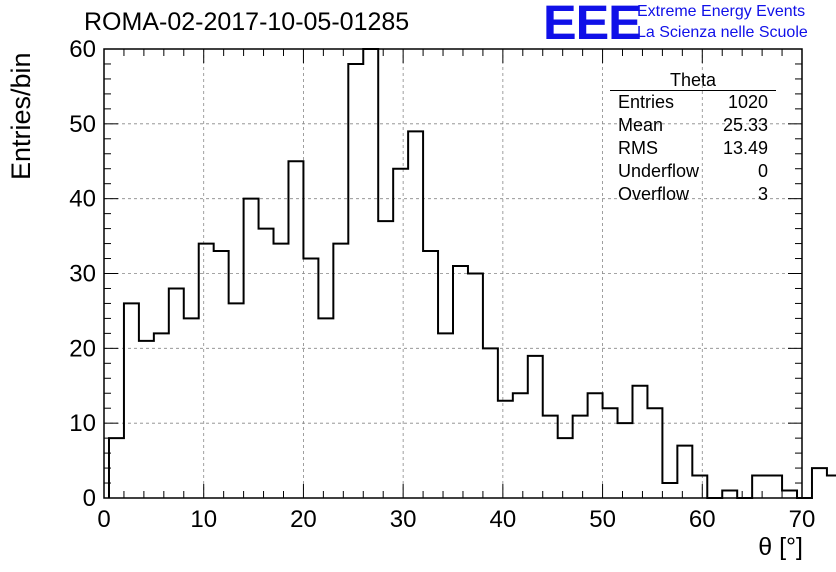  I want to click on y-tick-label: 30, so click(82, 274).